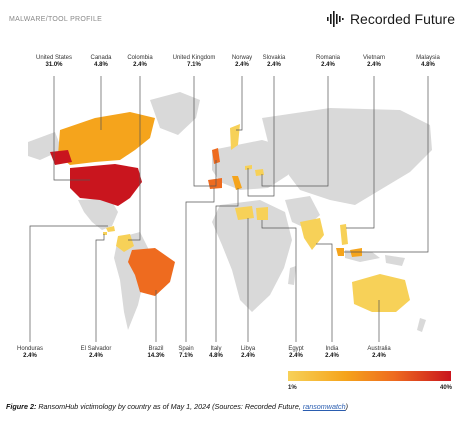 The image size is (469, 425). I want to click on colombia-shape, so click(125, 243).